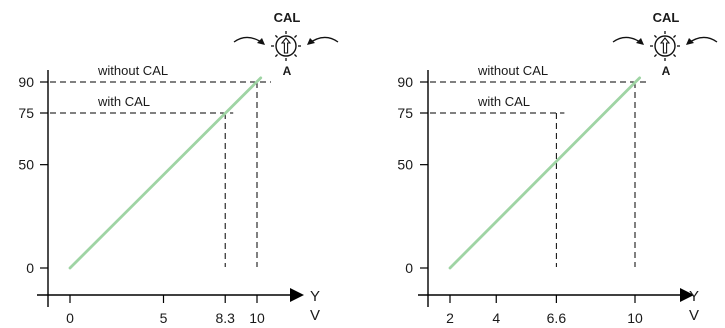 The width and height of the screenshot is (725, 328). I want to click on x-tick-label: 2, so click(450, 316).